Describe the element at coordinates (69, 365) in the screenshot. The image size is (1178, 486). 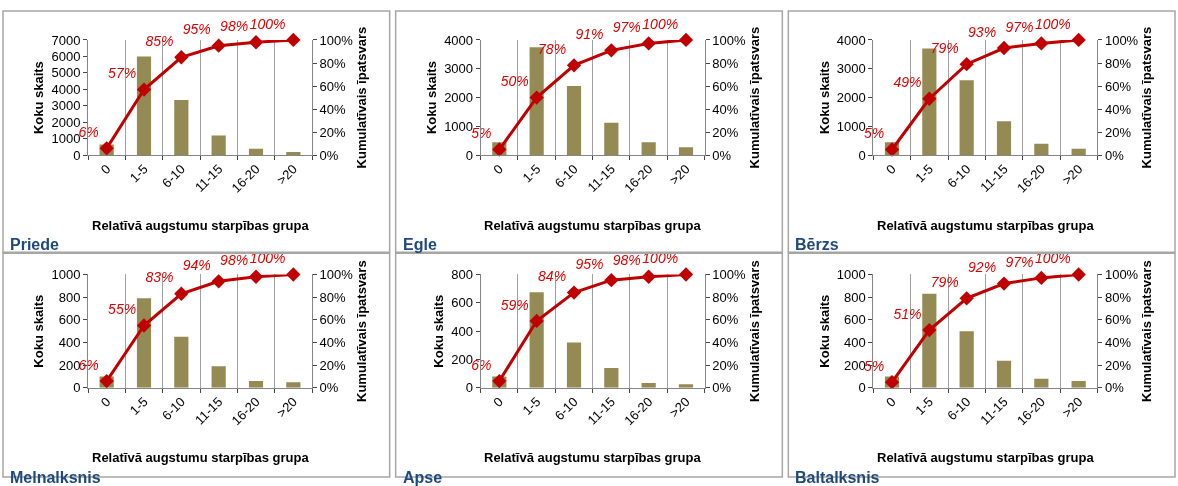
I see `y-tick-label: 200` at that location.